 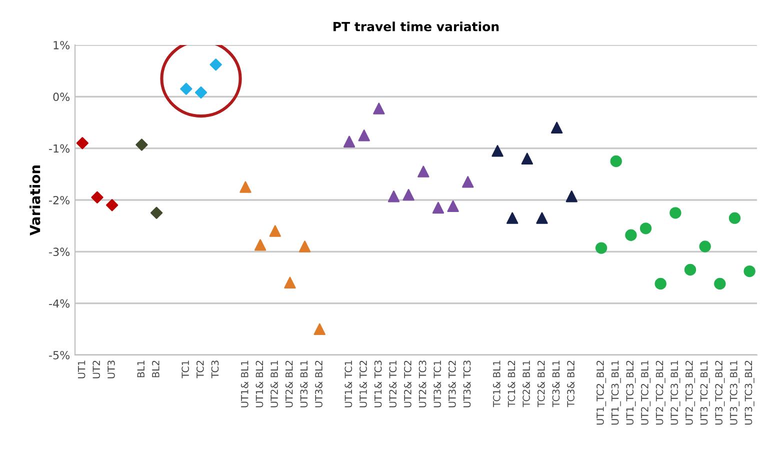 I want to click on x-tick-label: UT2_TC2_BL1, so click(x=646, y=392).